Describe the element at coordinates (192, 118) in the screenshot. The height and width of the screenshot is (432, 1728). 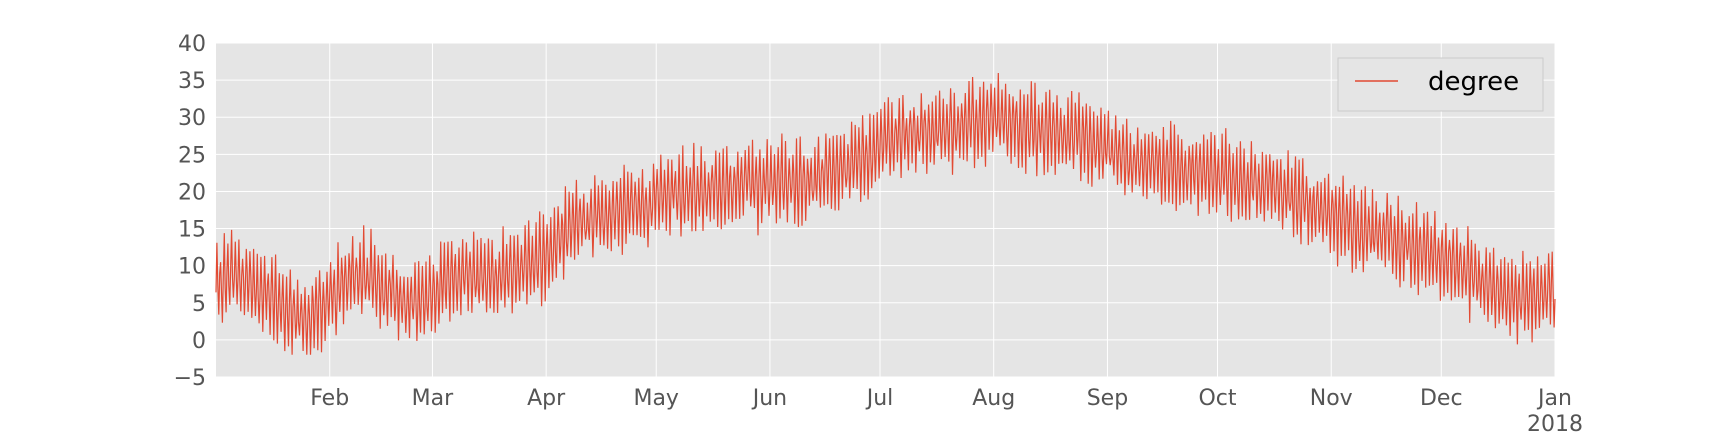
I see `y-tick-label: 30` at that location.